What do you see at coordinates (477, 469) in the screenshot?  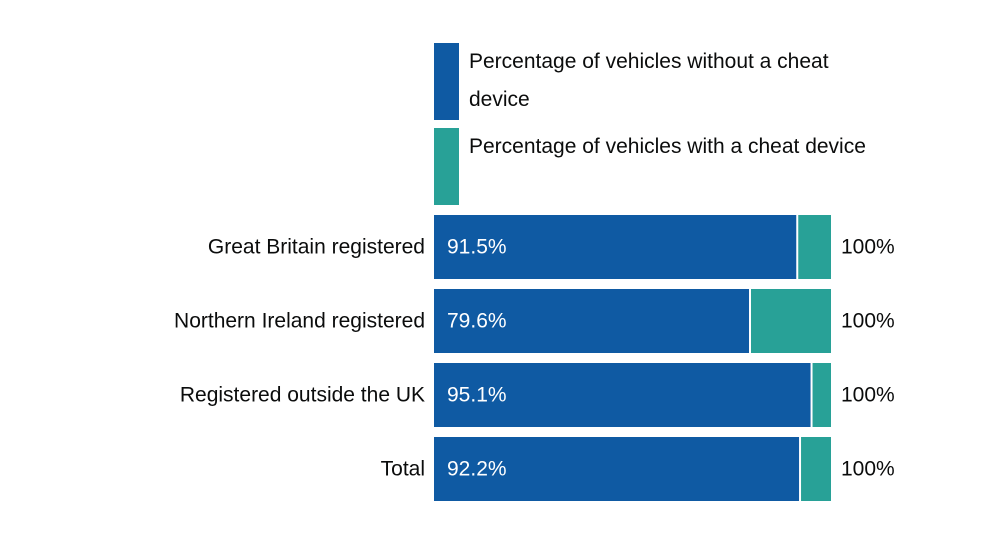 I see `value-label: 92.2%` at bounding box center [477, 469].